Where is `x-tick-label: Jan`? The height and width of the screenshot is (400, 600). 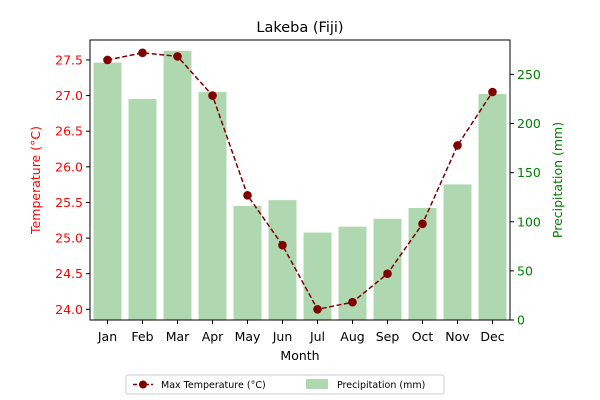
x-tick-label: Jan is located at coordinates (107, 336).